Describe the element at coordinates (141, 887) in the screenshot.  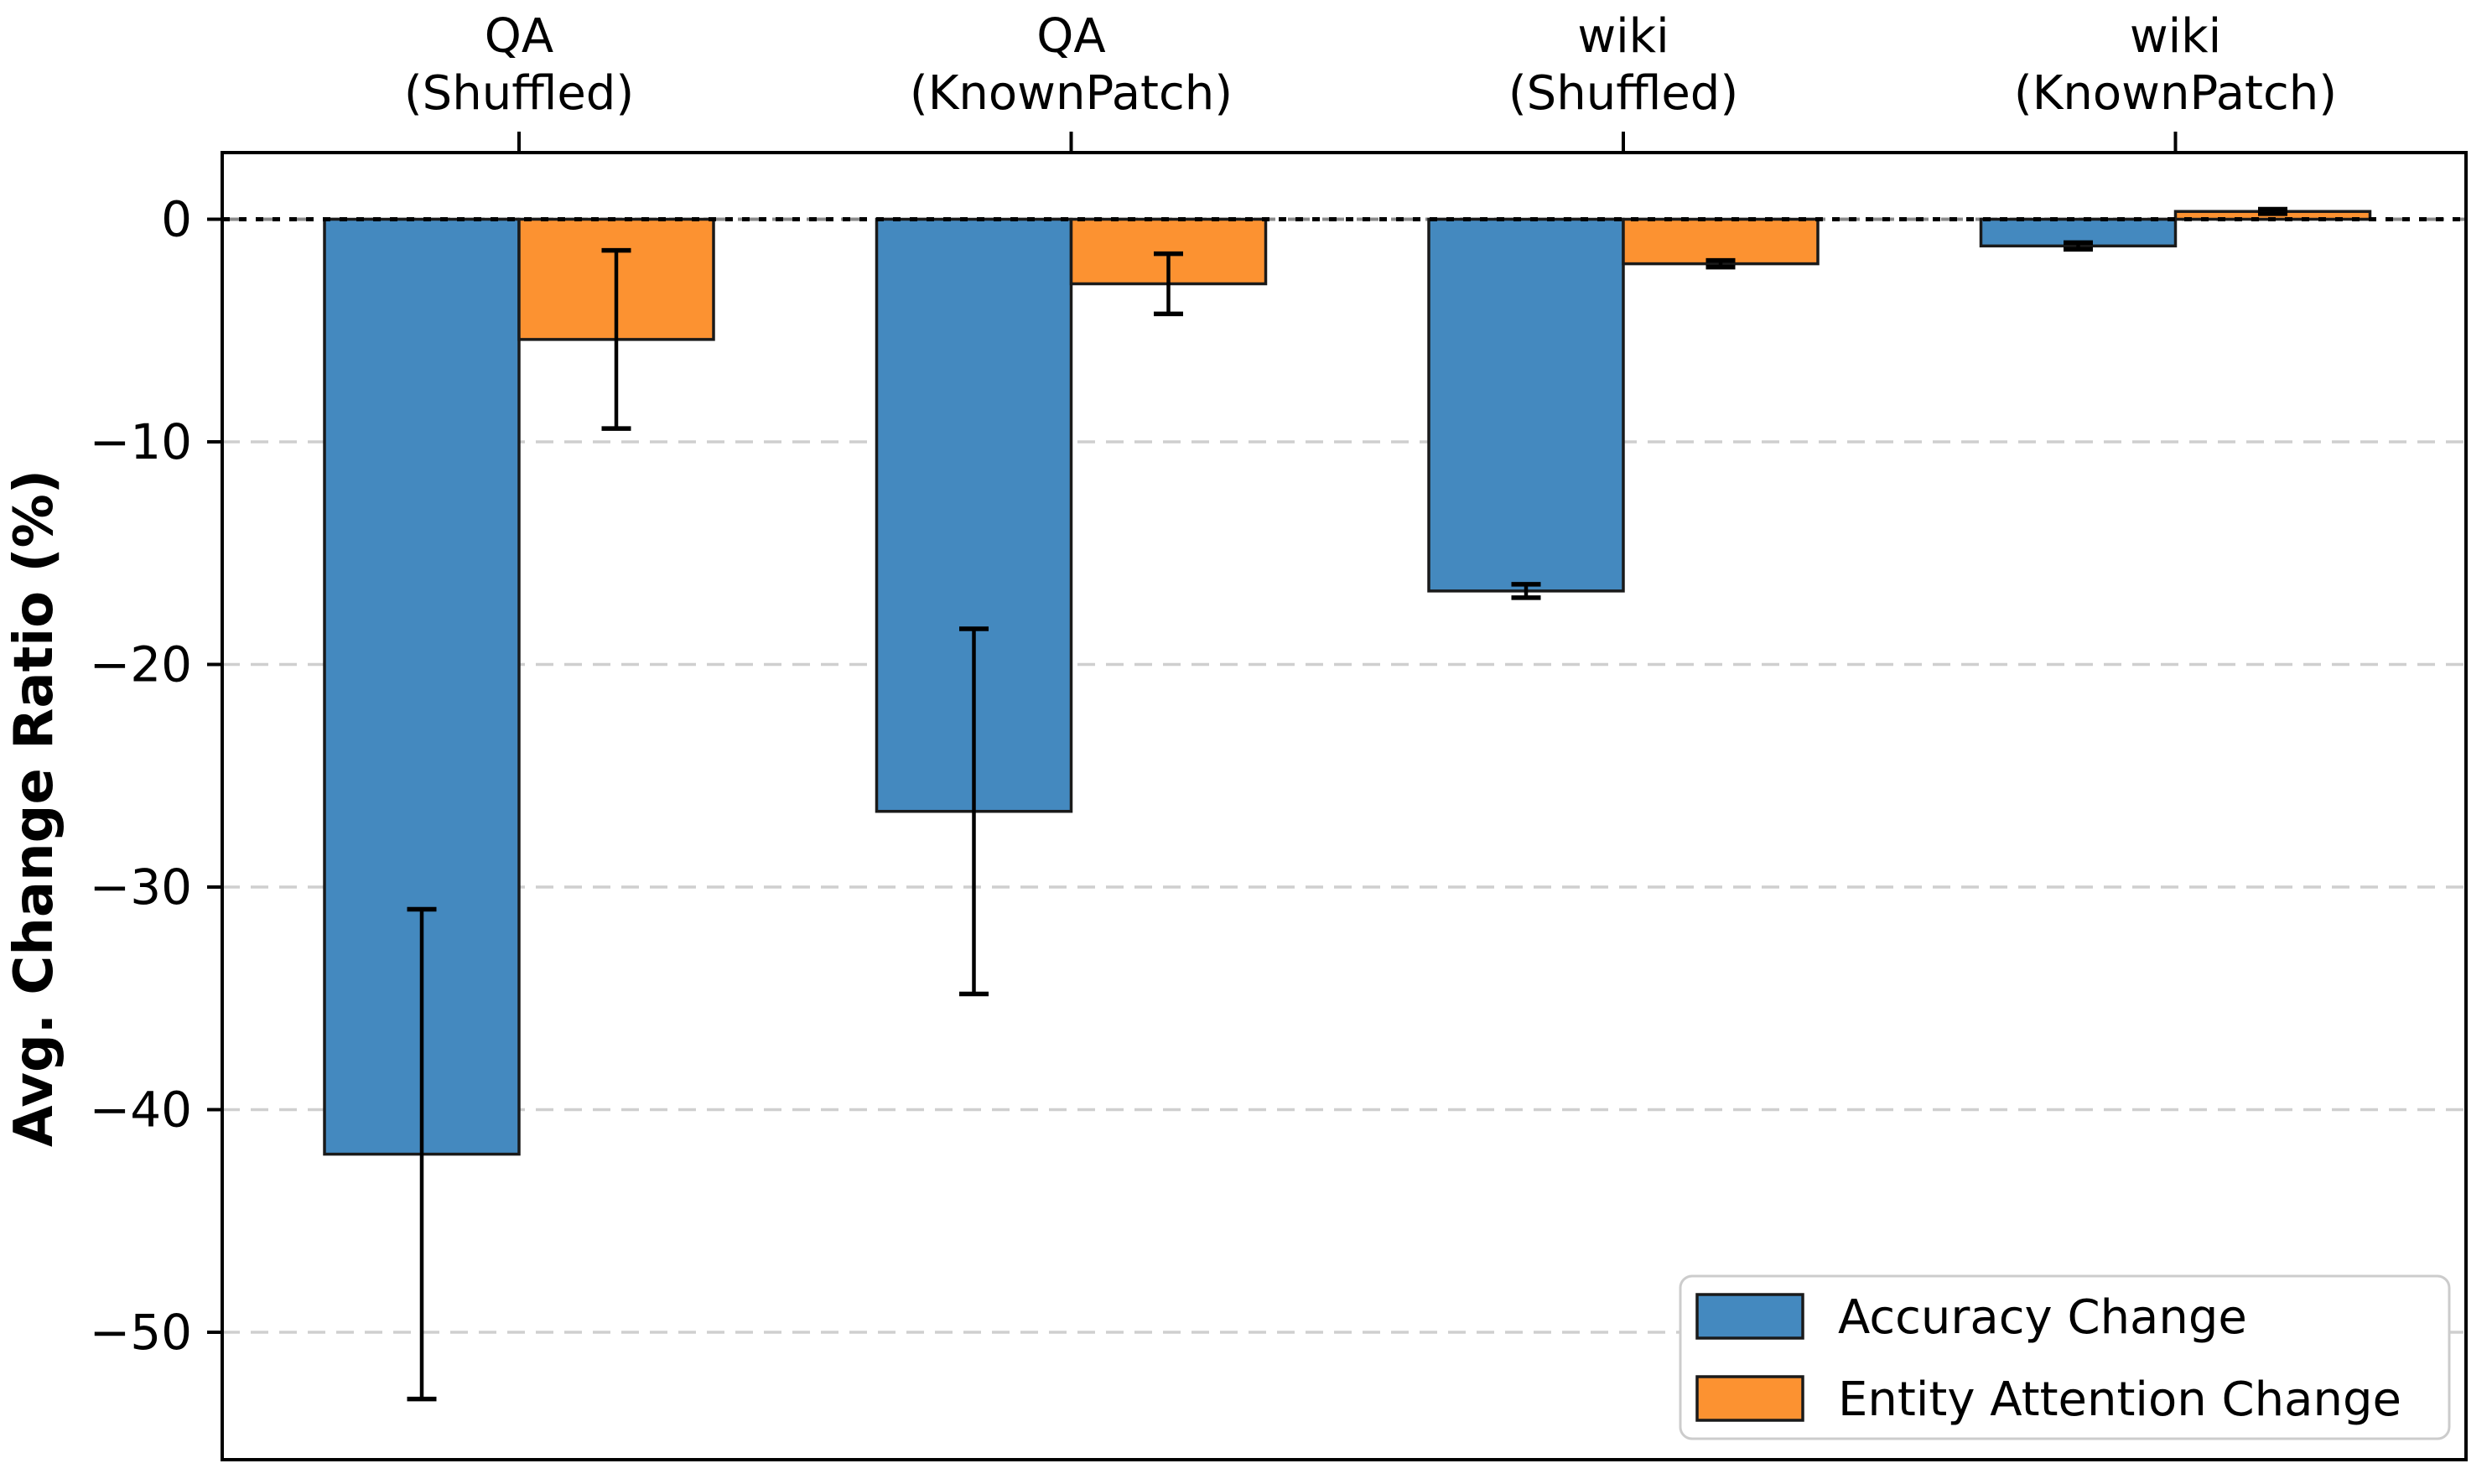
I see `y-tick-label: −30` at that location.